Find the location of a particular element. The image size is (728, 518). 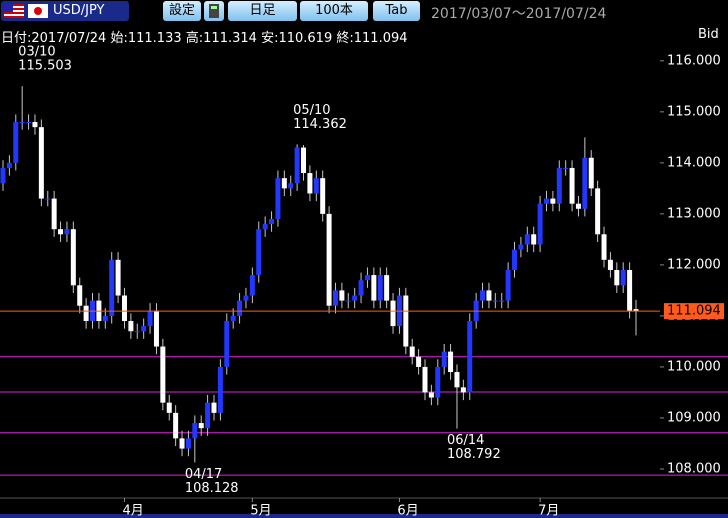

annotation-date: 03/10 is located at coordinates (36, 52).